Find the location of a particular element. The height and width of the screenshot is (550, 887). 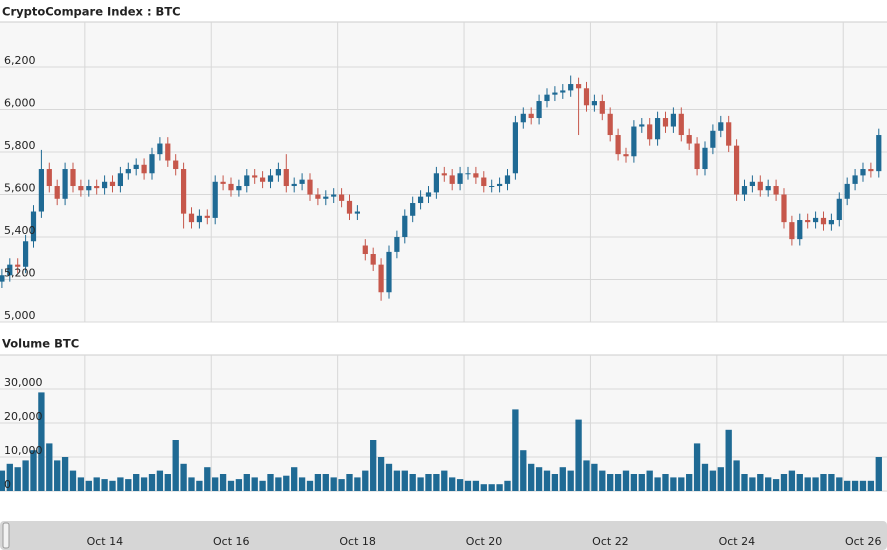

navigator-handle is located at coordinates (6, 535).